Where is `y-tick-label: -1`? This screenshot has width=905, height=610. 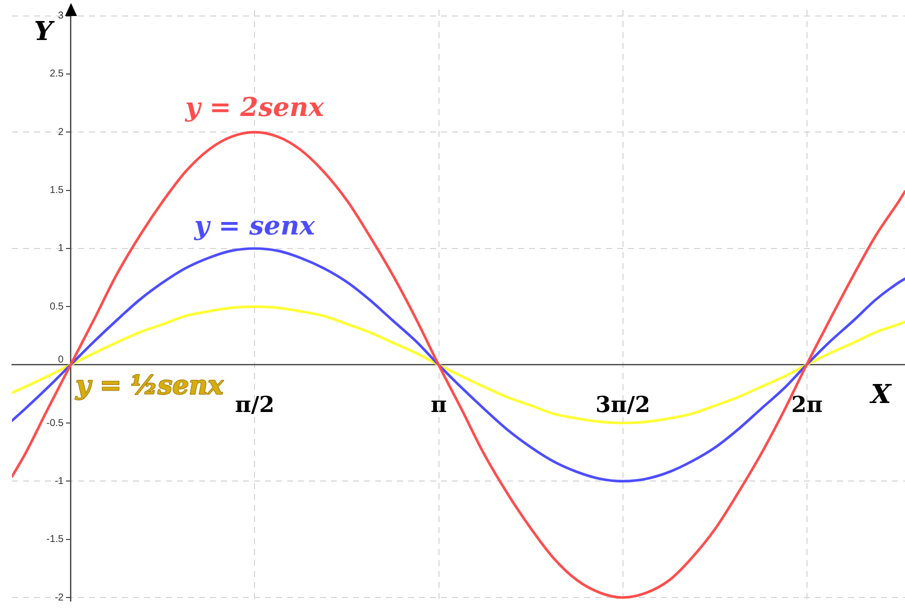 y-tick-label: -1 is located at coordinates (59, 481).